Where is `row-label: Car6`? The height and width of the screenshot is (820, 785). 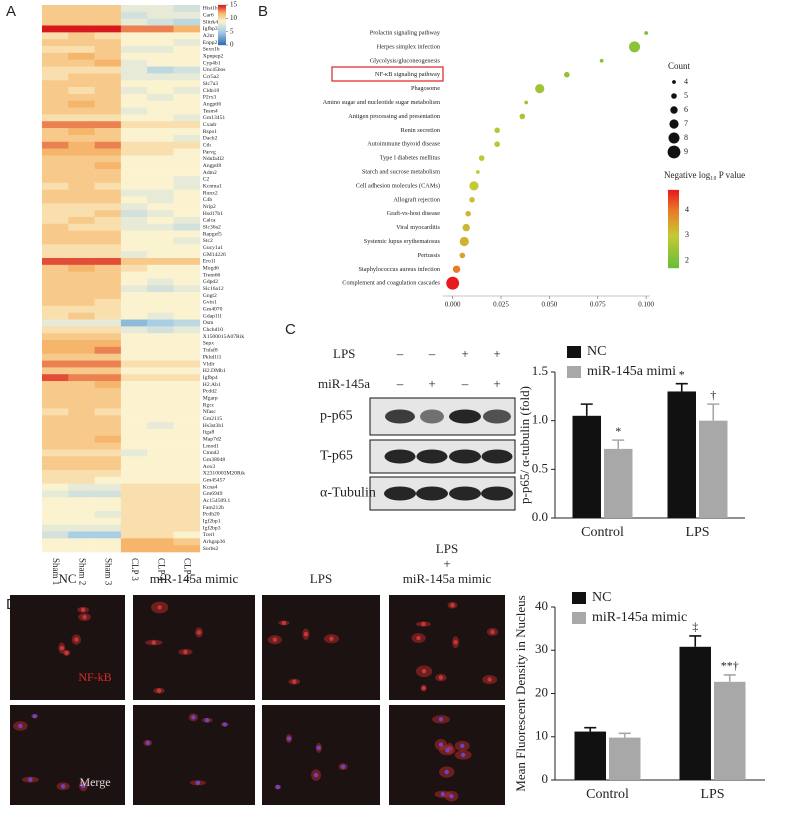 row-label: Car6 is located at coordinates (208, 16).